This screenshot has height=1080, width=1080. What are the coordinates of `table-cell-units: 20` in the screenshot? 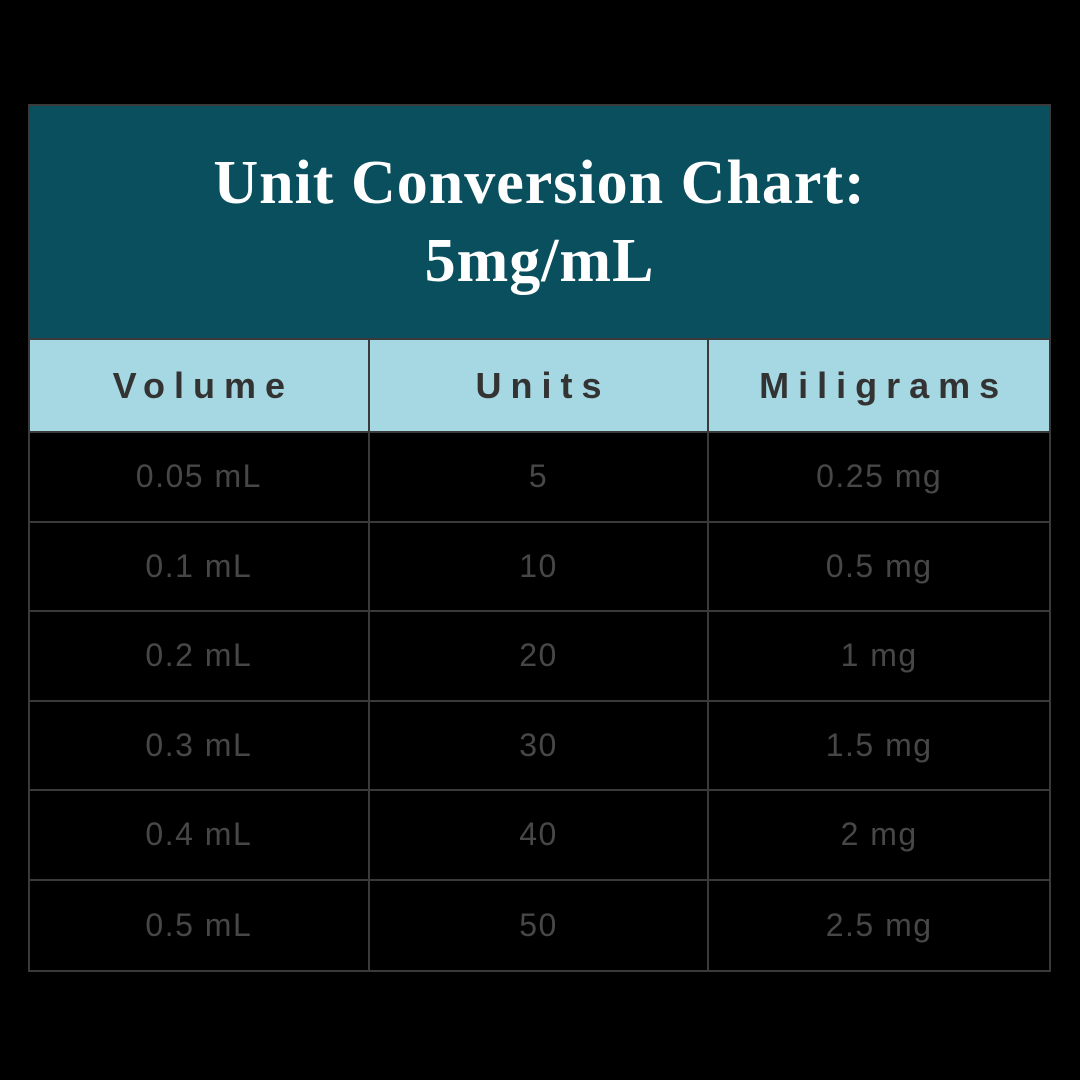 It's located at (539, 657).